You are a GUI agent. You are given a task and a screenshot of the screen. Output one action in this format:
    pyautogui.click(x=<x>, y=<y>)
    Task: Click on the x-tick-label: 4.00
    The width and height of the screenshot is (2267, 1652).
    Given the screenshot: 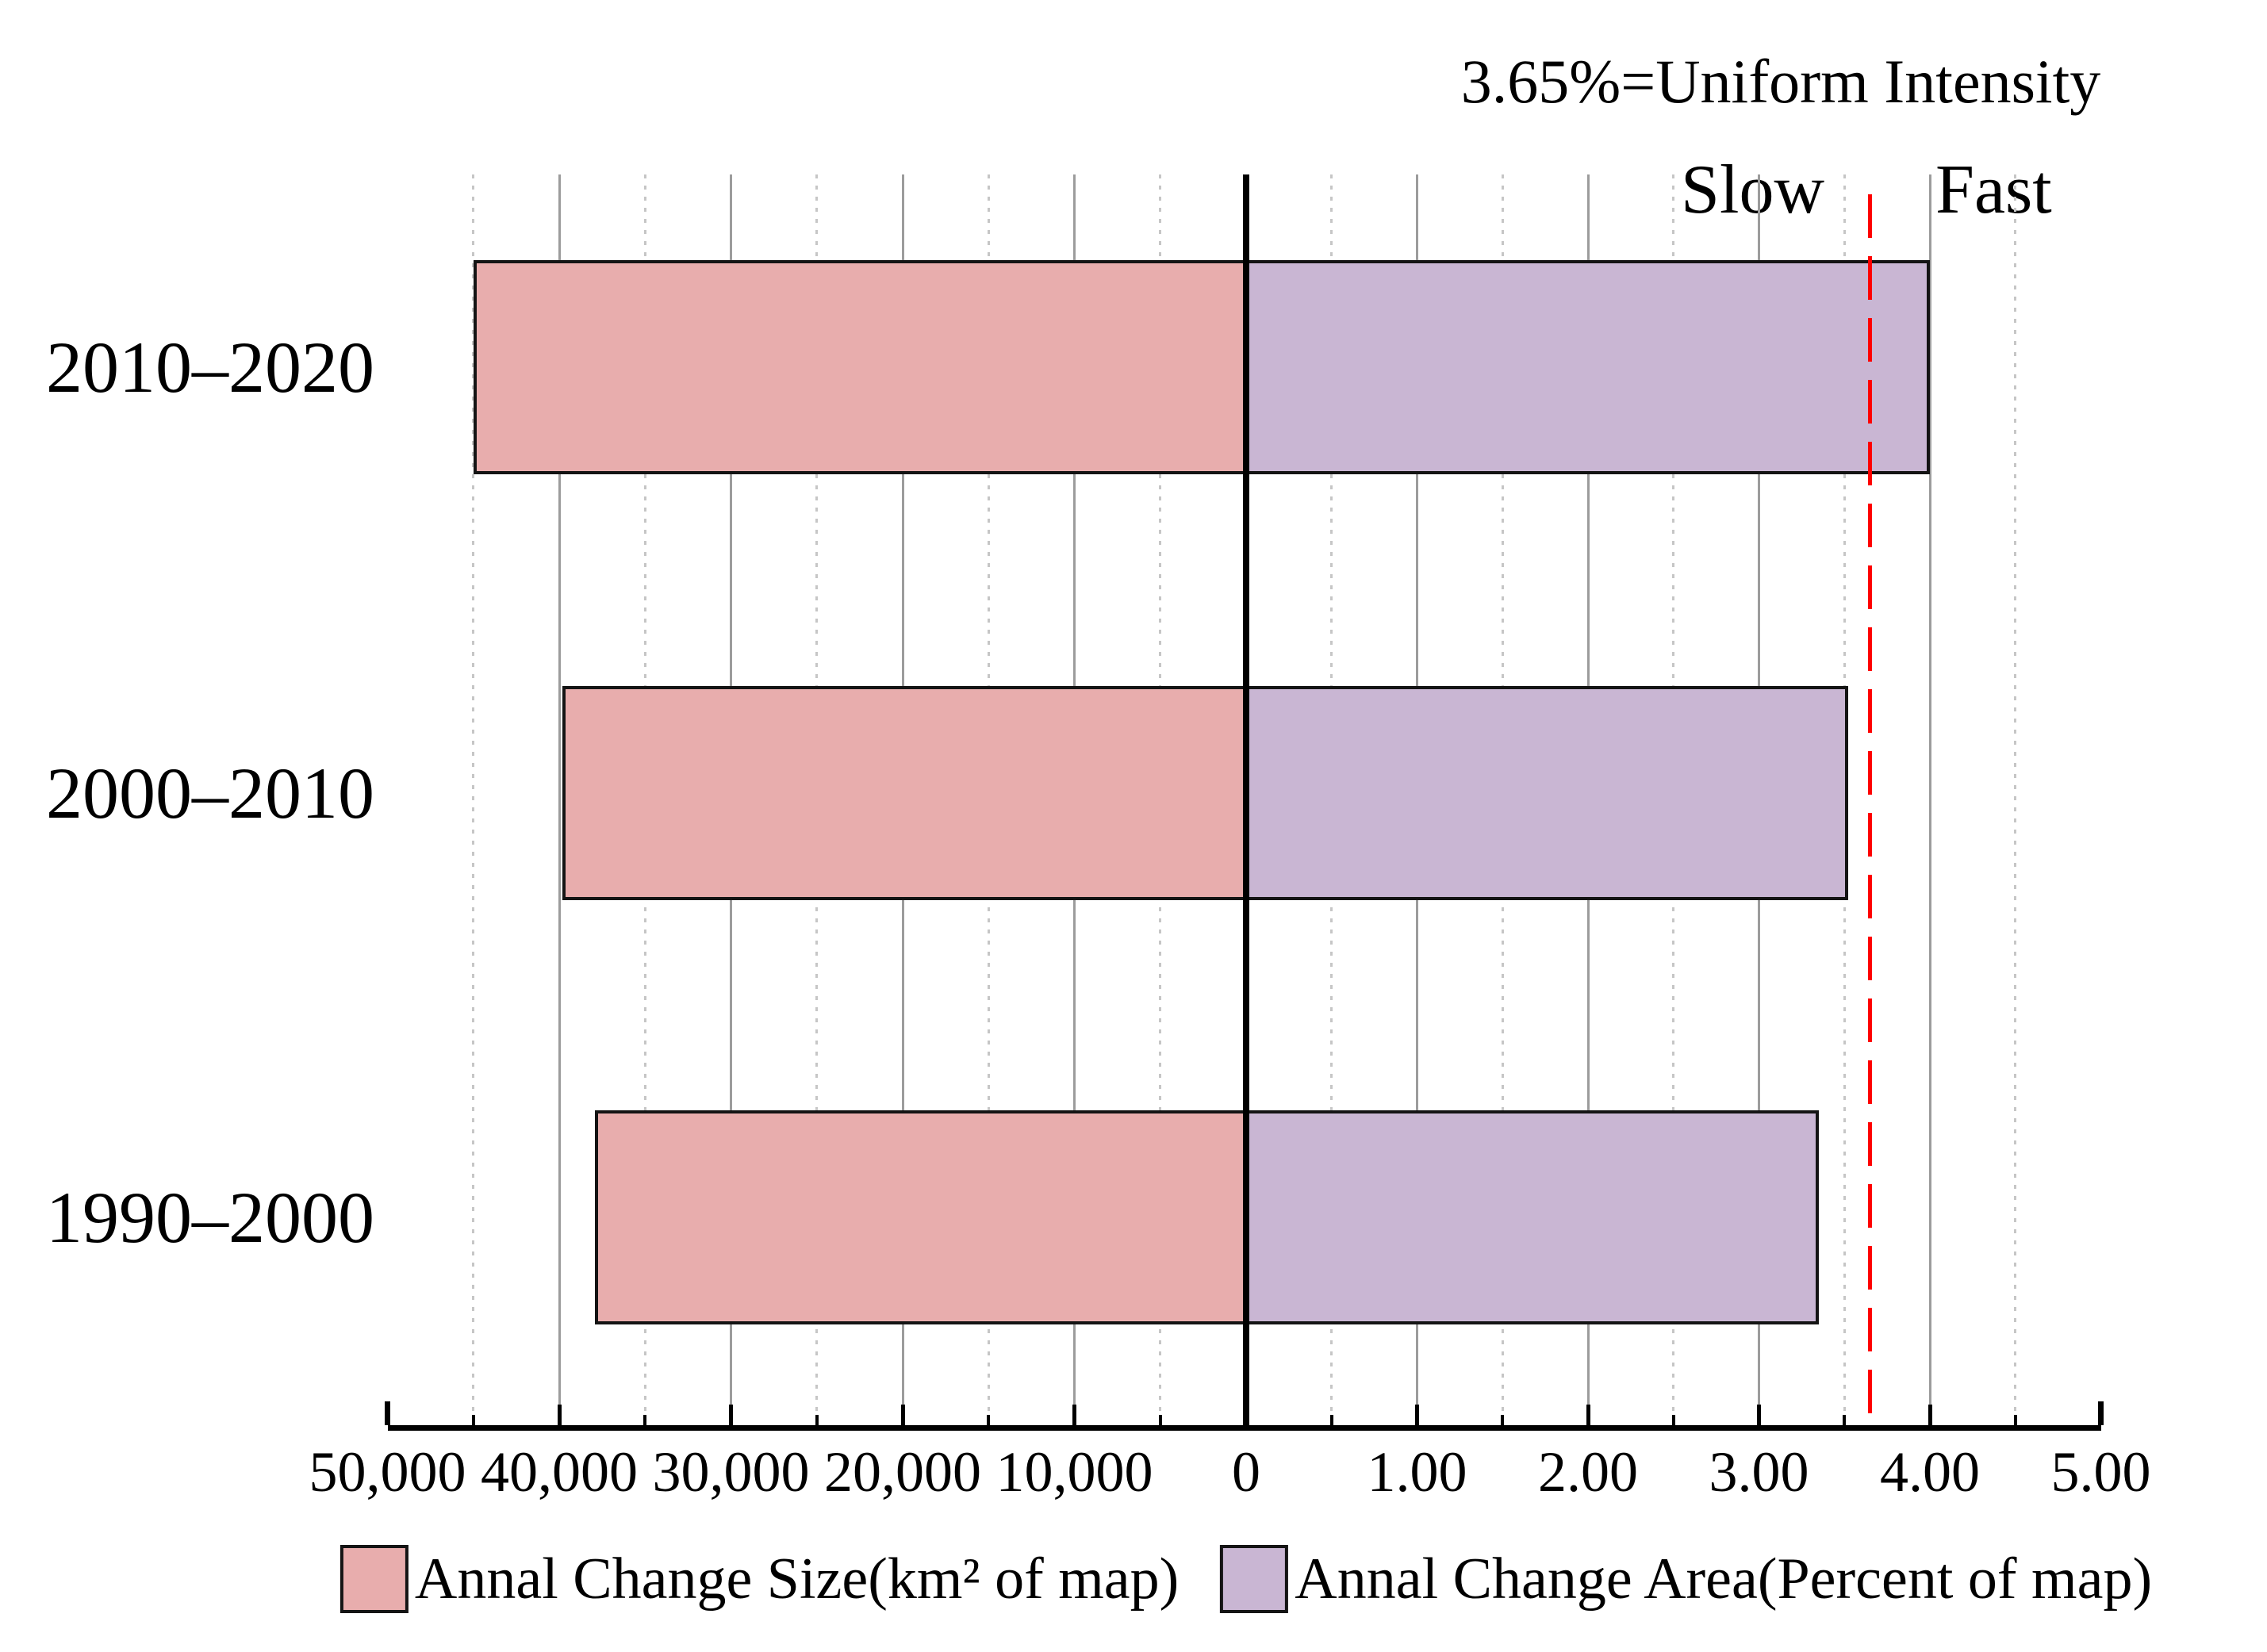 What is the action you would take?
    pyautogui.click(x=1930, y=1472)
    